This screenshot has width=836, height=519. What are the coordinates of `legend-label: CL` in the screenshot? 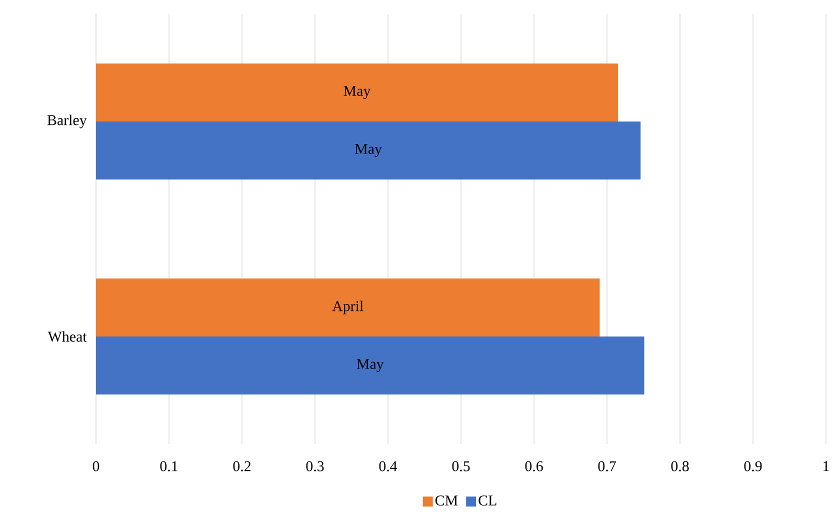 It's located at (487, 500).